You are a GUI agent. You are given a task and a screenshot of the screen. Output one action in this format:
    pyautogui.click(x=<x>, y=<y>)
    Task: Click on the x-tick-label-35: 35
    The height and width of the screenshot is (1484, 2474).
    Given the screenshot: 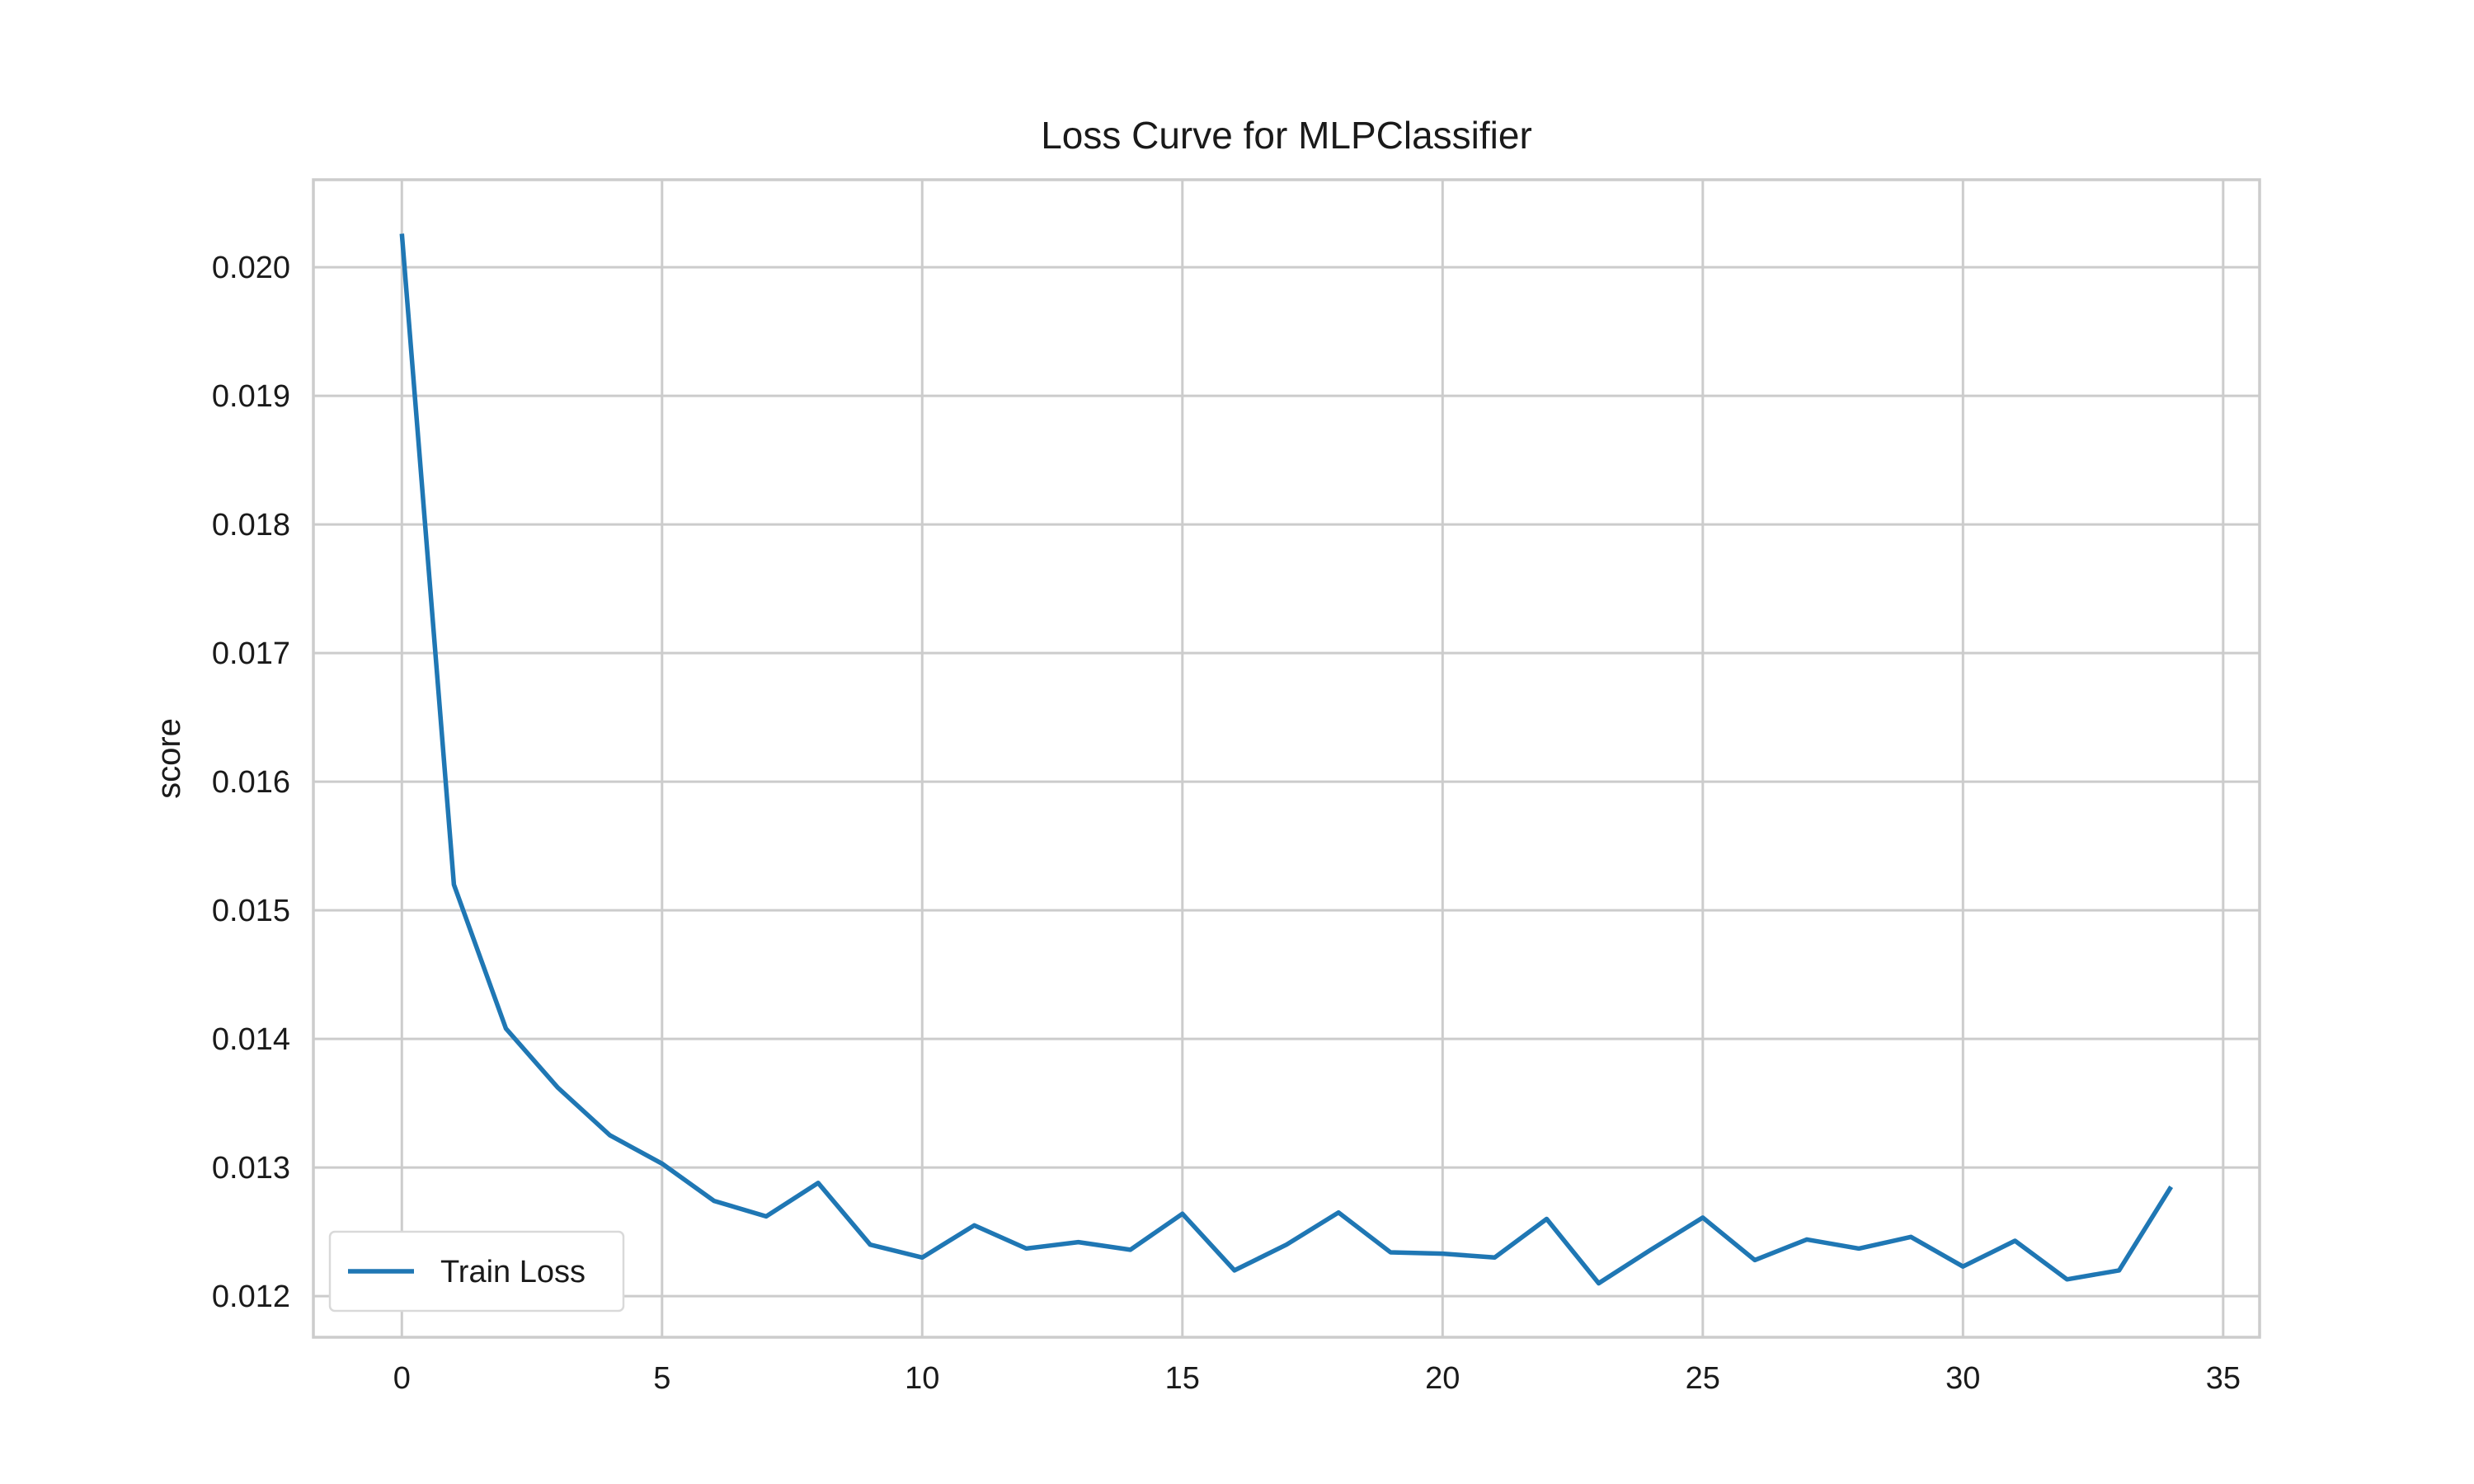 What is the action you would take?
    pyautogui.click(x=2223, y=1378)
    